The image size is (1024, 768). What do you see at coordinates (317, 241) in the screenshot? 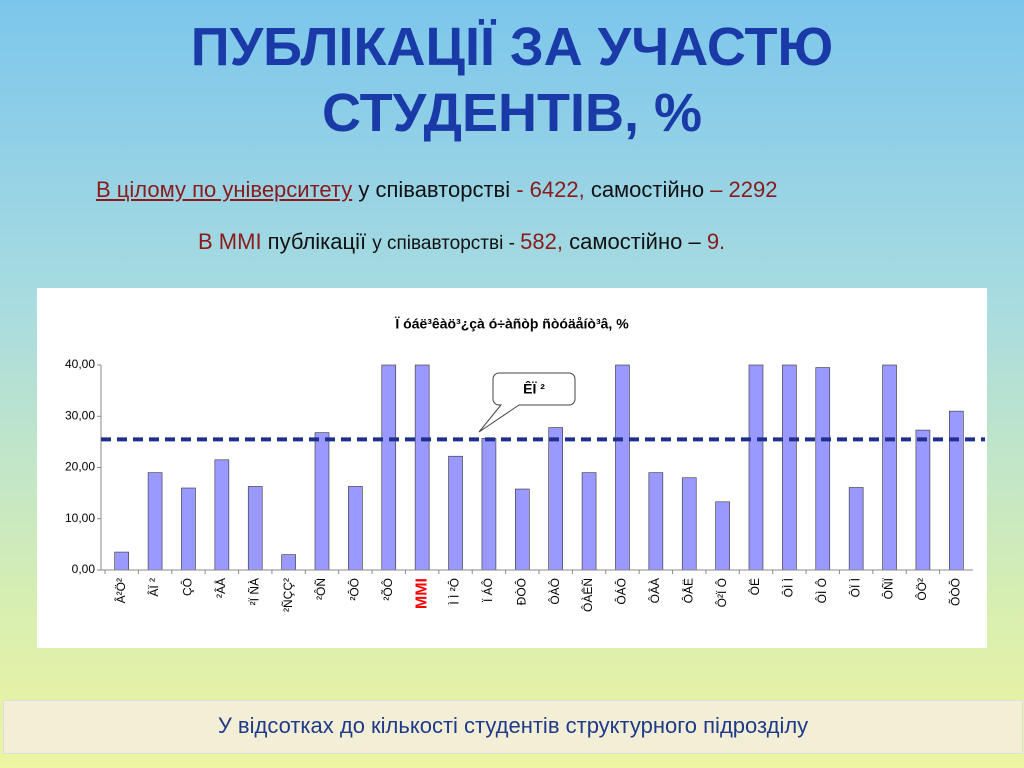
I see `text: публікації` at bounding box center [317, 241].